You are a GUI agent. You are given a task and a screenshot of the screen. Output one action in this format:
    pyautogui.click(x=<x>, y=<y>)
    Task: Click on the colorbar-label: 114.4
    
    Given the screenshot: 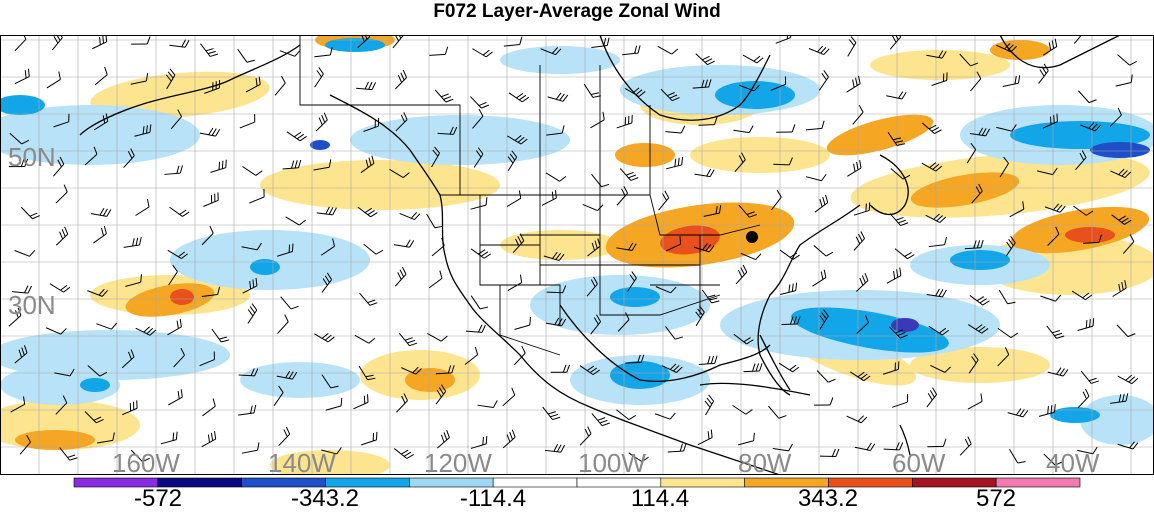 What is the action you would take?
    pyautogui.click(x=660, y=499)
    